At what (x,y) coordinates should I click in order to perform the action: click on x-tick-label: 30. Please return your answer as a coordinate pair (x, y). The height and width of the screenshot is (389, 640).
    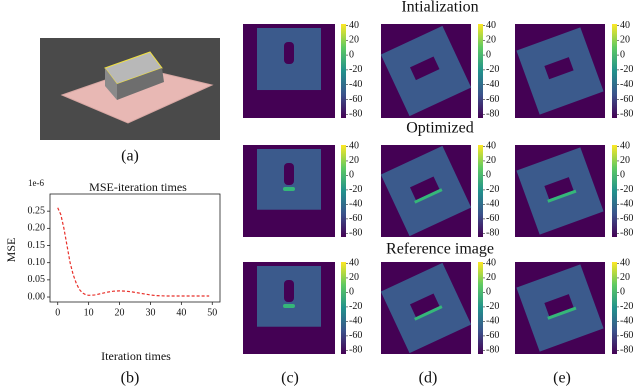
    Looking at the image, I should click on (150, 312).